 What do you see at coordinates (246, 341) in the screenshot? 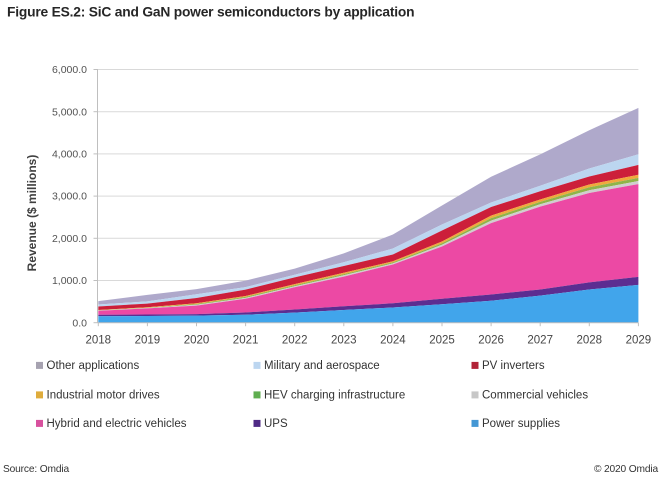
I see `svg-text: 2021` at bounding box center [246, 341].